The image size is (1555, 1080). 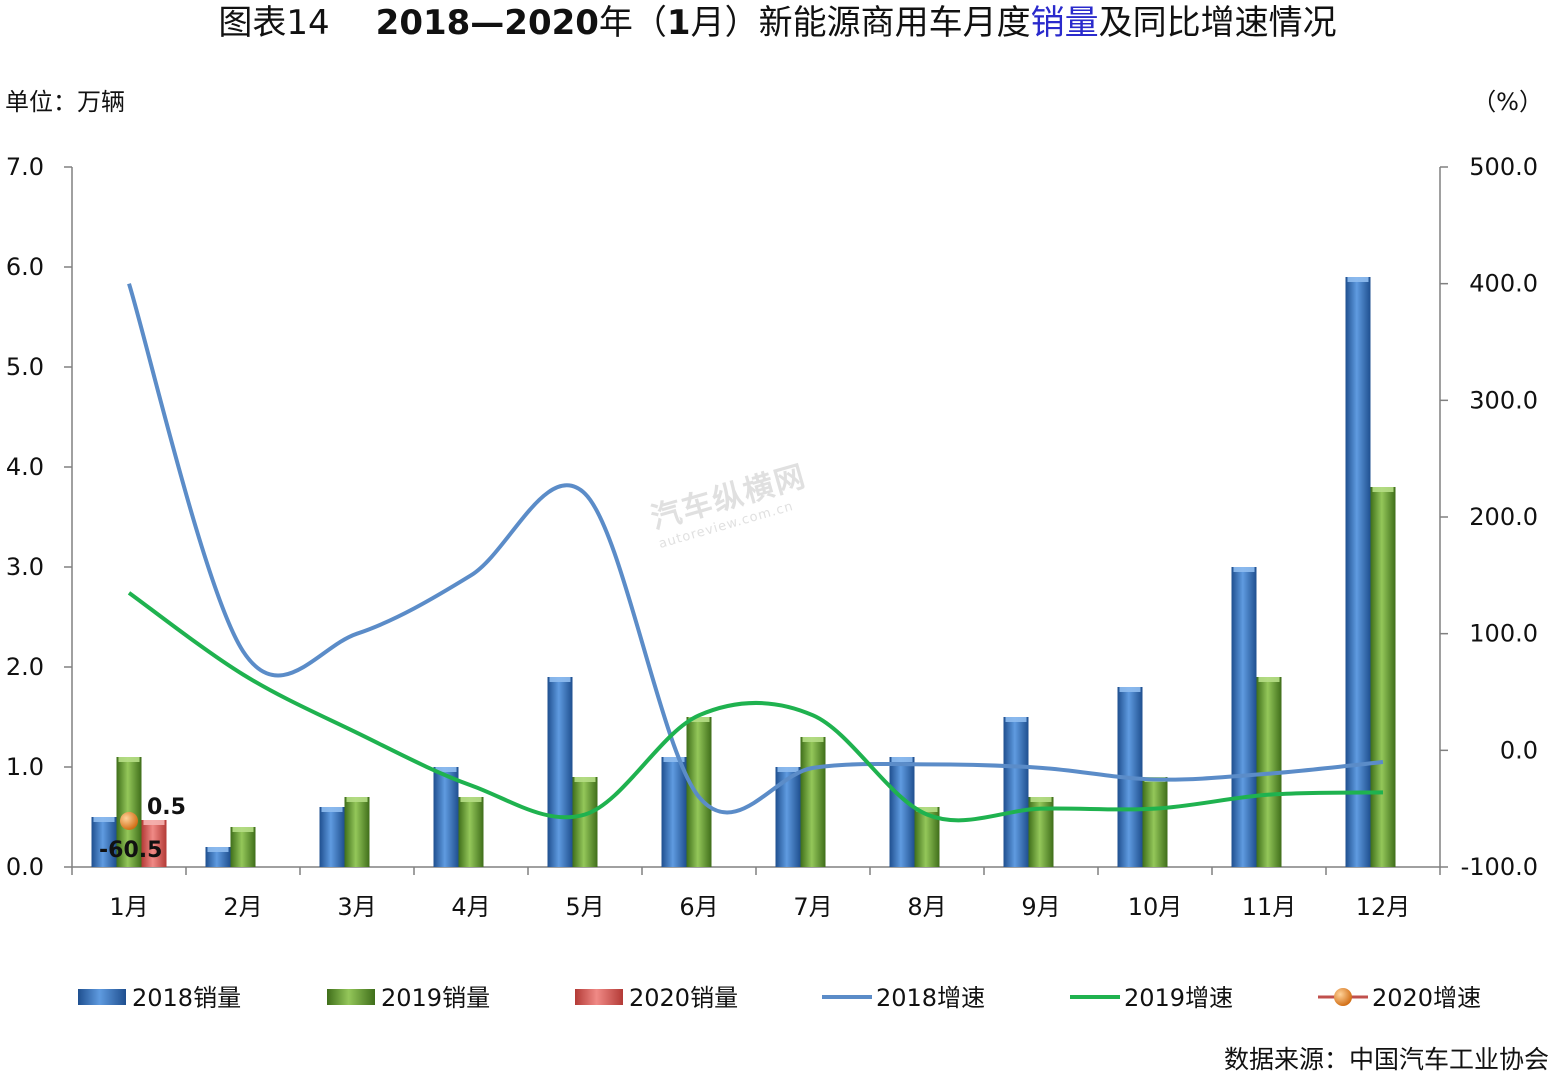 What do you see at coordinates (1503, 634) in the screenshot?
I see `right-tick-label: 100.0` at bounding box center [1503, 634].